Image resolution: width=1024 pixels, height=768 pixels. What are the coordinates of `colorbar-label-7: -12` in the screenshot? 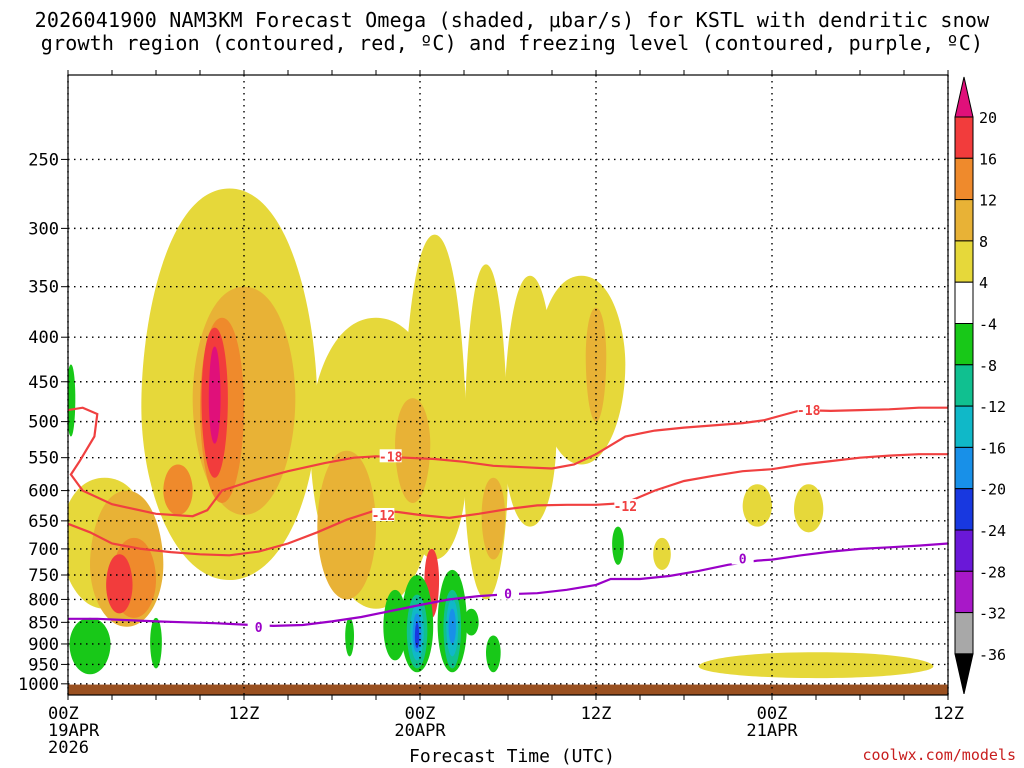 It's located at (992, 407).